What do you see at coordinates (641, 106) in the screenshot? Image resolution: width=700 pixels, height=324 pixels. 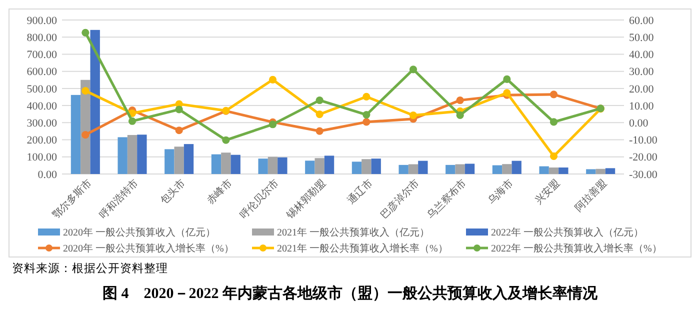 I see `y2-tick-label: 10.00` at bounding box center [641, 106].